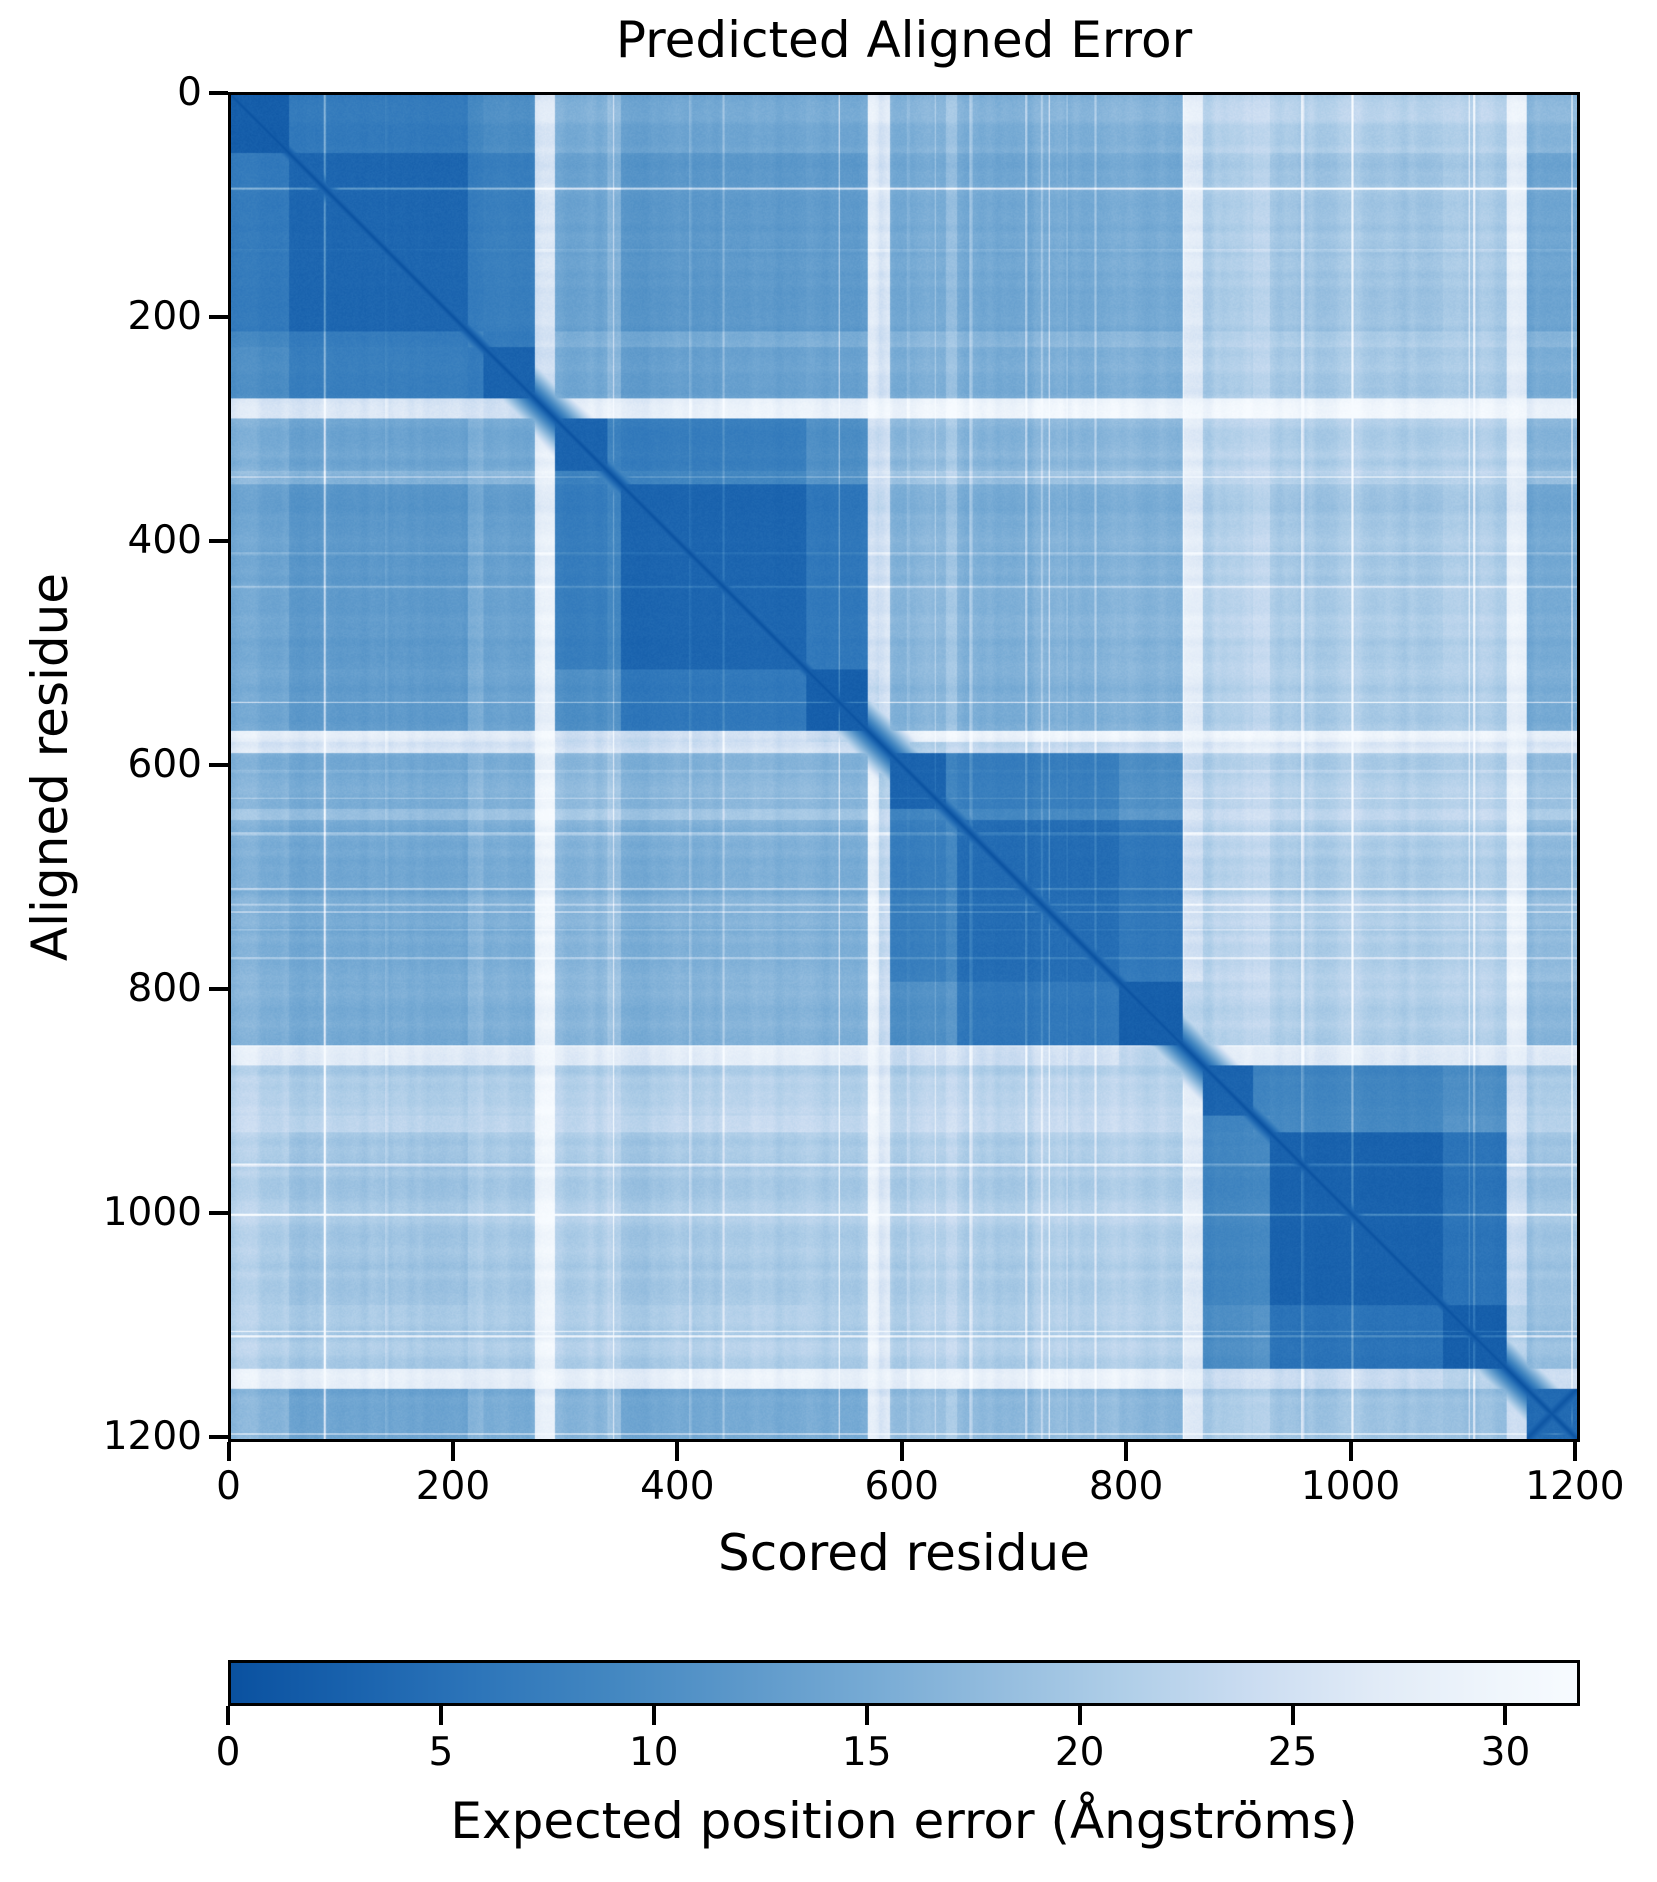 The height and width of the screenshot is (1882, 1657). I want to click on x-tick-label: 800, so click(1126, 1486).